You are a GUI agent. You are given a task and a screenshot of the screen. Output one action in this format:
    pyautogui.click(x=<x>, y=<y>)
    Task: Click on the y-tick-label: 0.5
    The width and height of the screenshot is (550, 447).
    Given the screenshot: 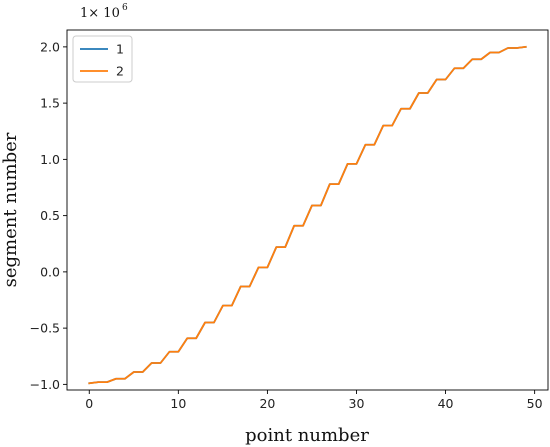 What is the action you would take?
    pyautogui.click(x=50, y=215)
    